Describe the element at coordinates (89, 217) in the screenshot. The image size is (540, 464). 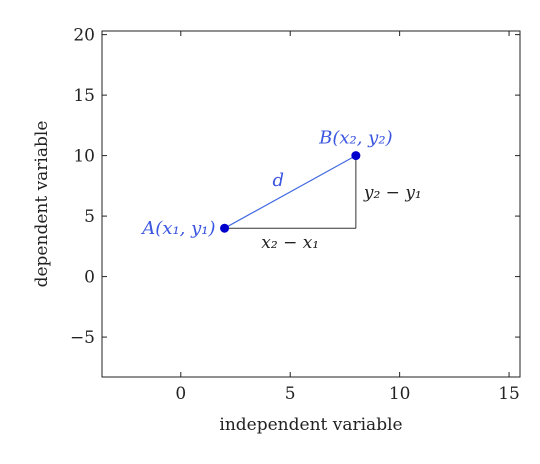
I see `y-tick-label: 5` at that location.